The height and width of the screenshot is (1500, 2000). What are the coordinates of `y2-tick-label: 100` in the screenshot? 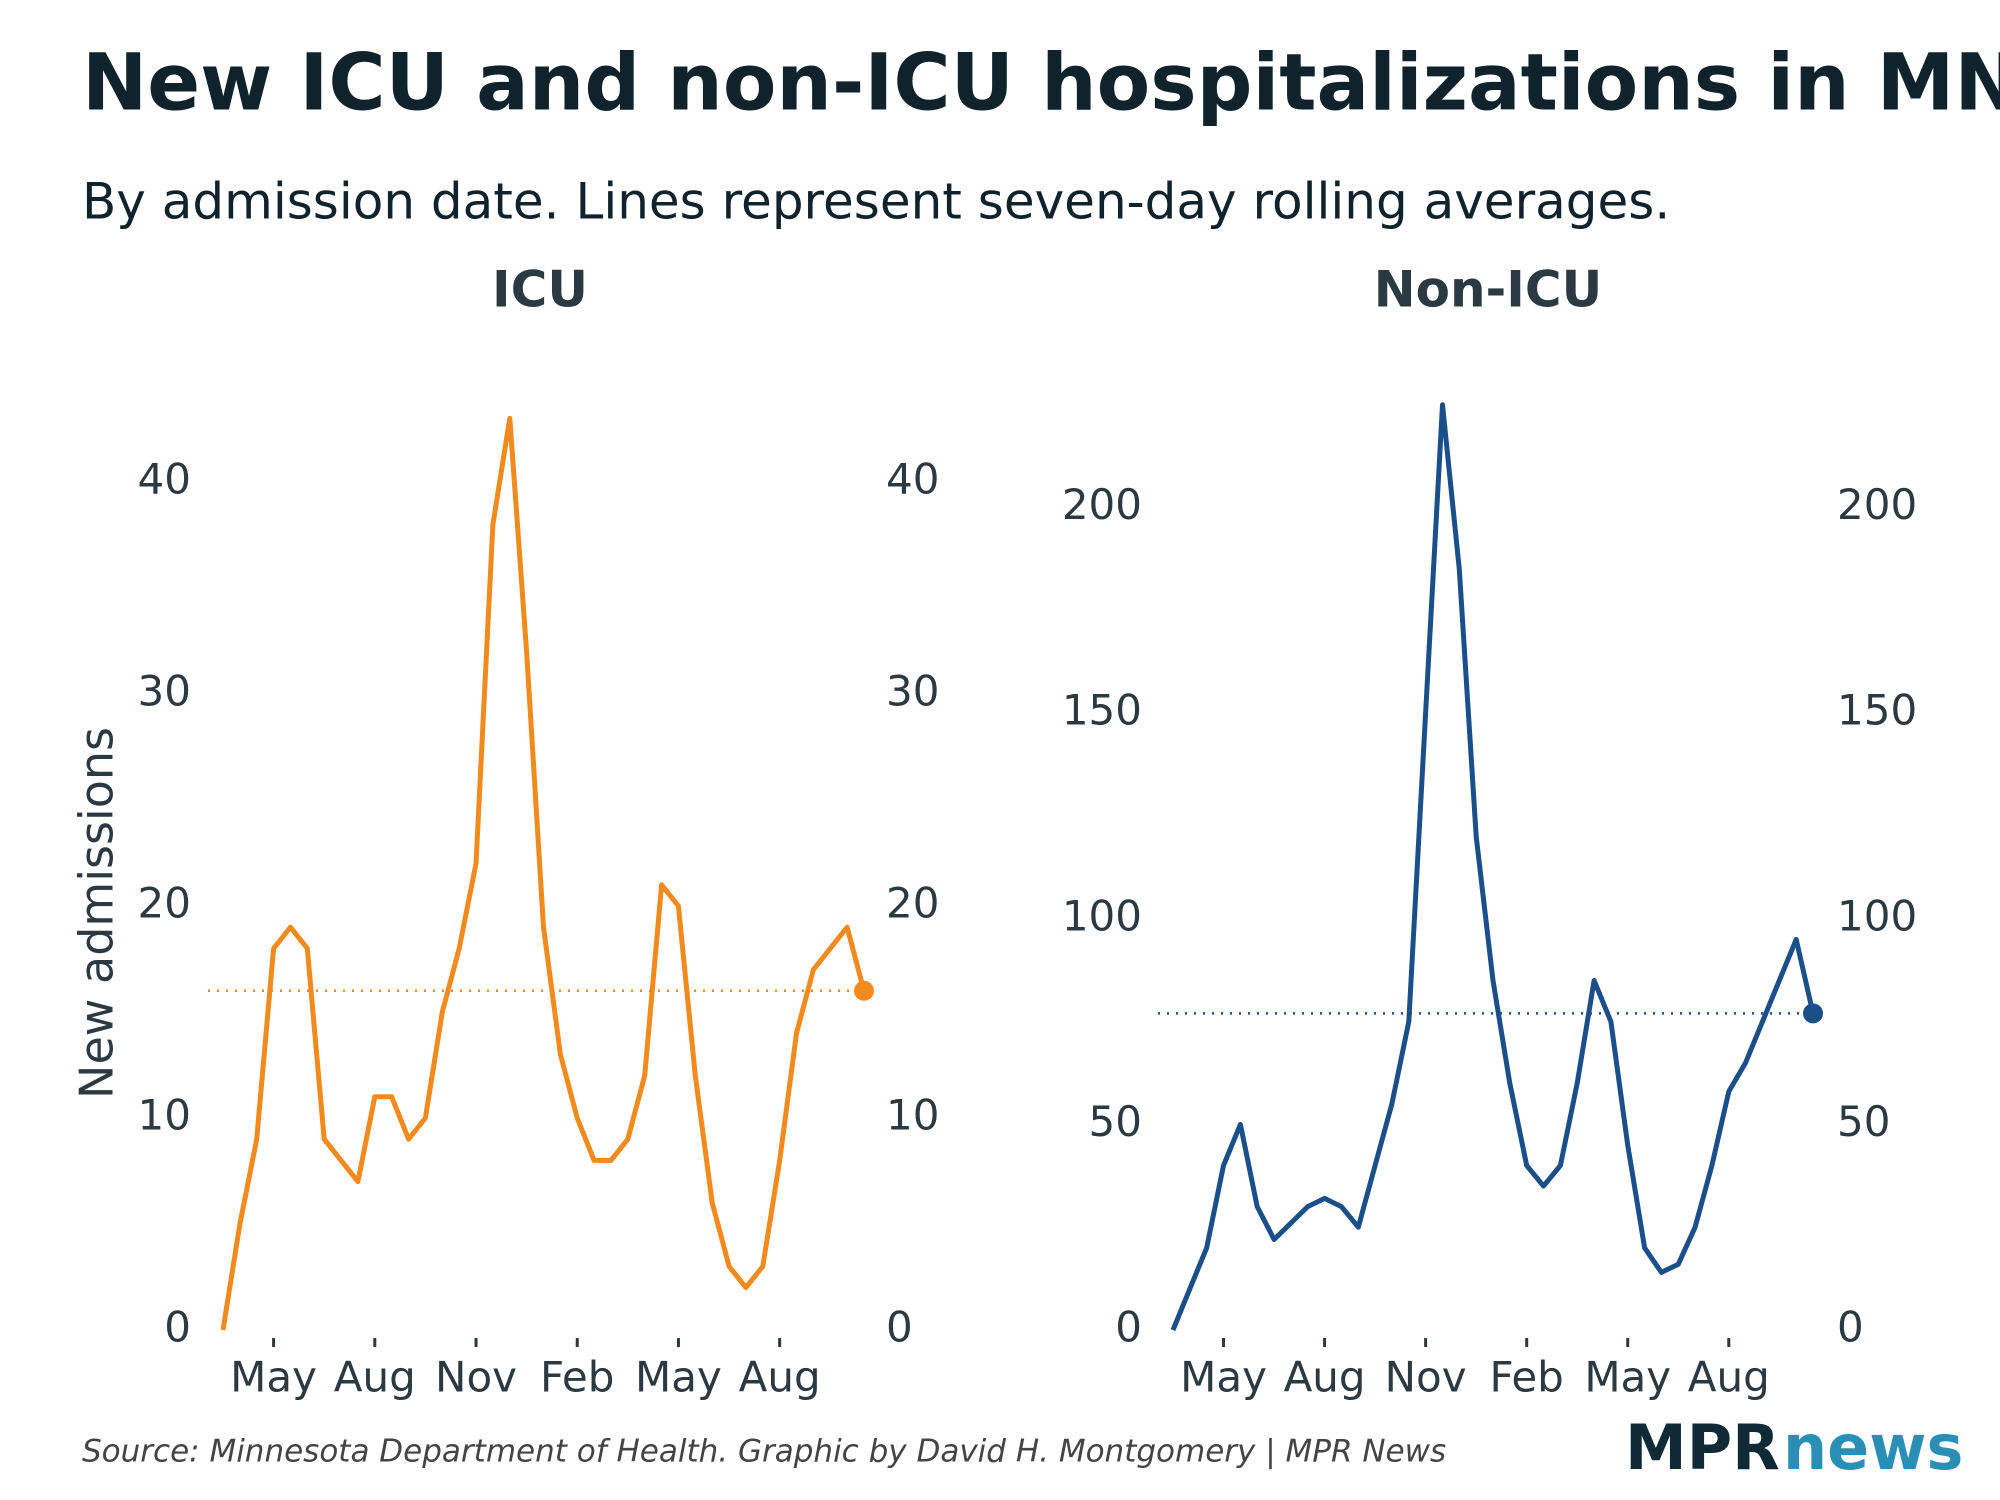 It's located at (1877, 915).